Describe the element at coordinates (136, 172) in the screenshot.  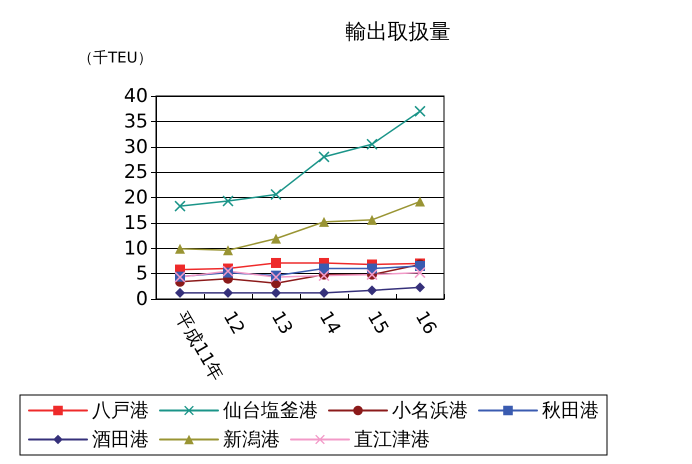
I see `y-tick-label: 25` at that location.